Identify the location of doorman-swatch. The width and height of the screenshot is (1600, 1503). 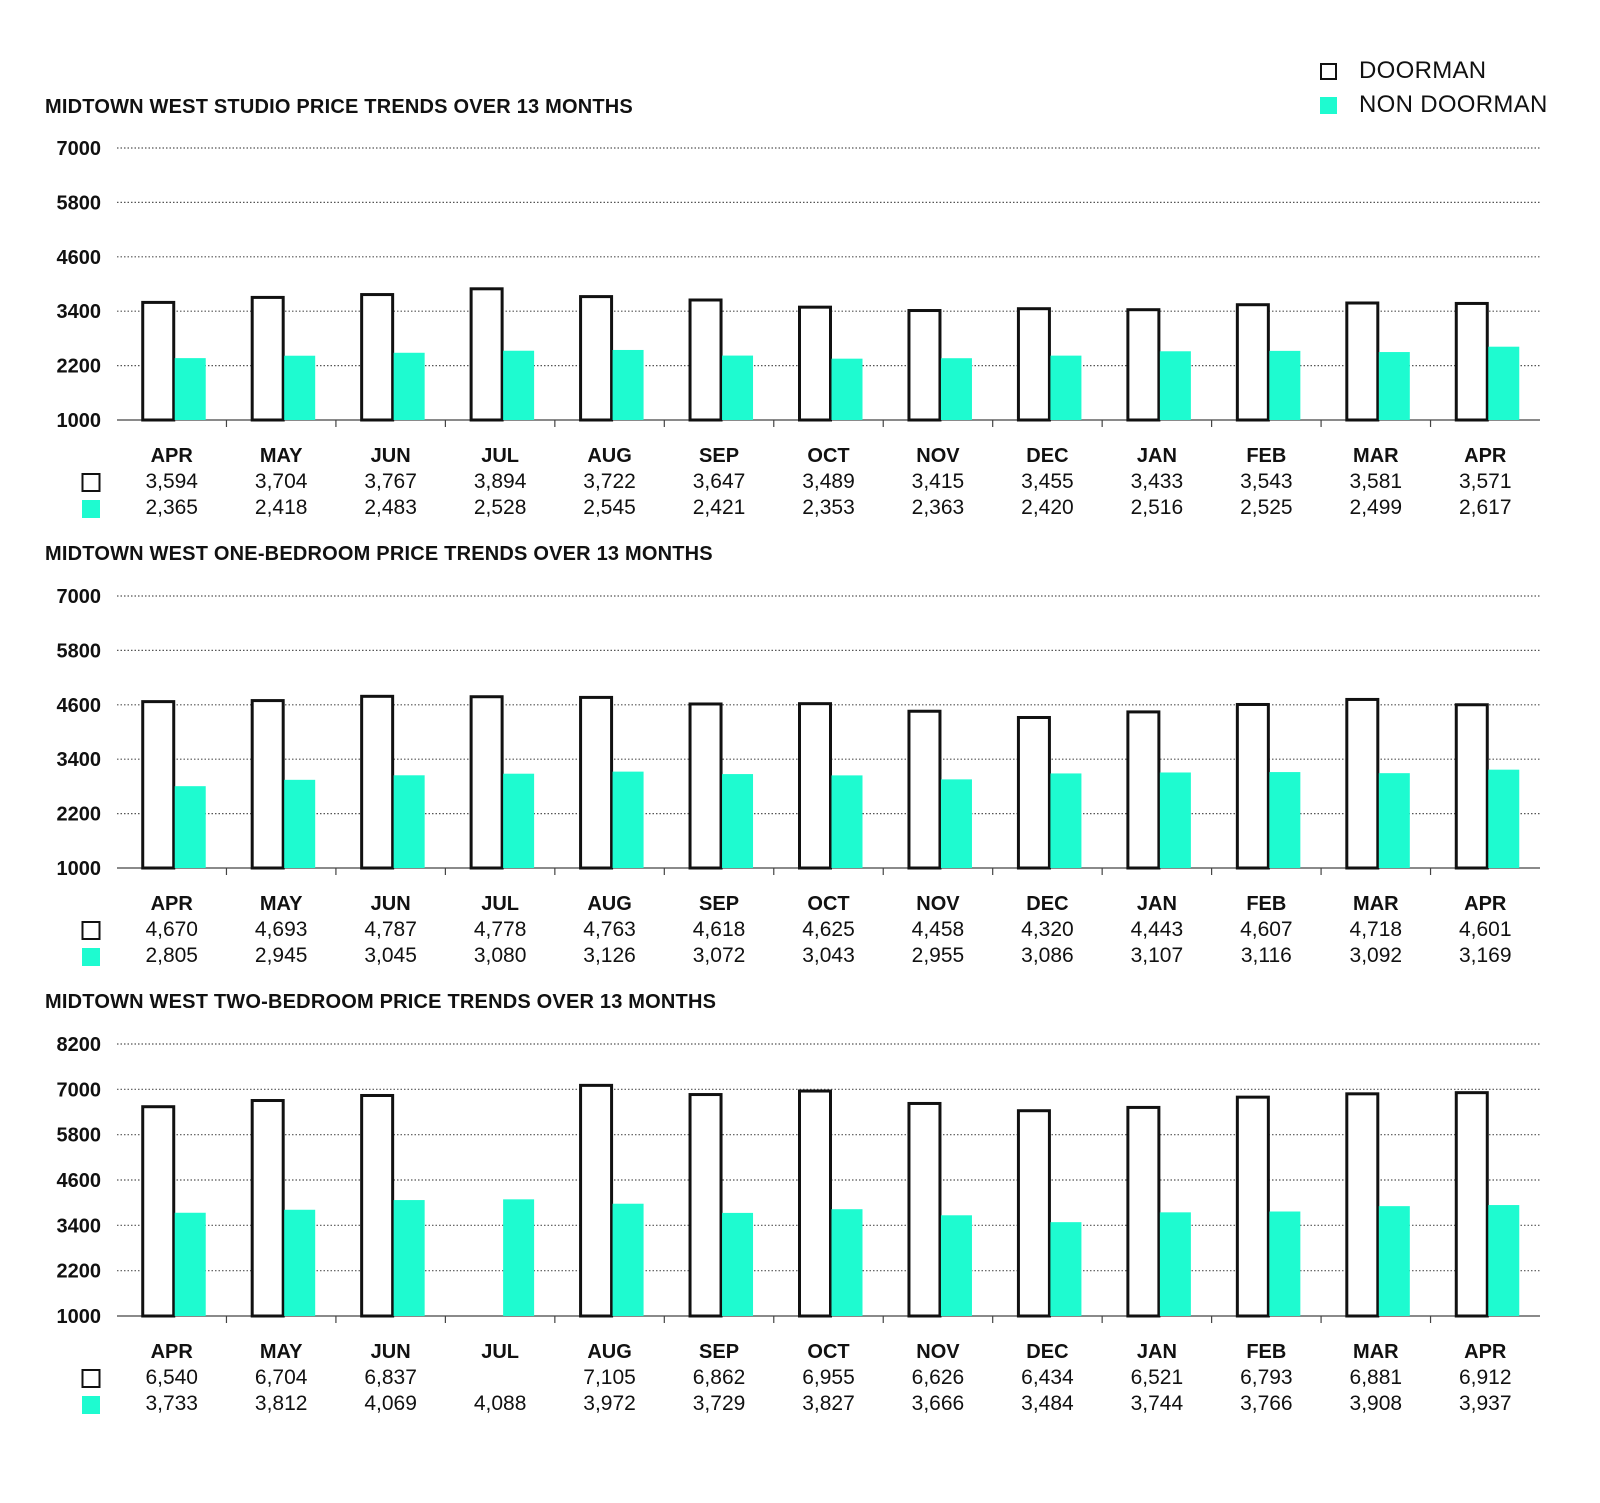
(1328, 71).